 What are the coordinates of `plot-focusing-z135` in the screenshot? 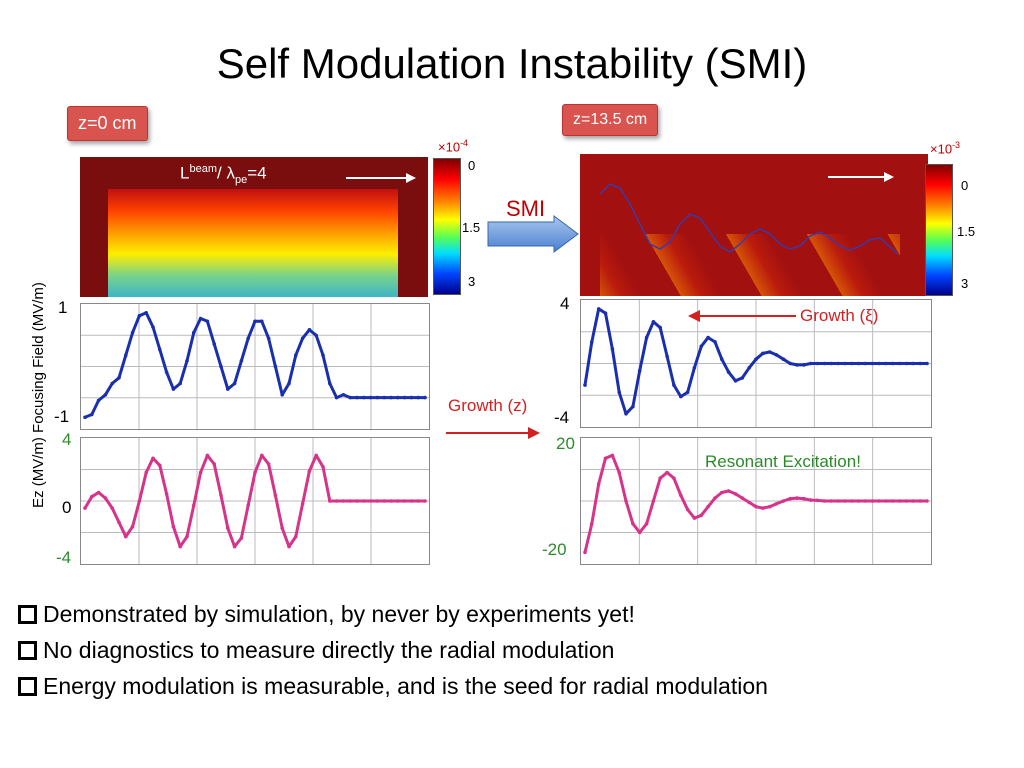 It's located at (756, 363).